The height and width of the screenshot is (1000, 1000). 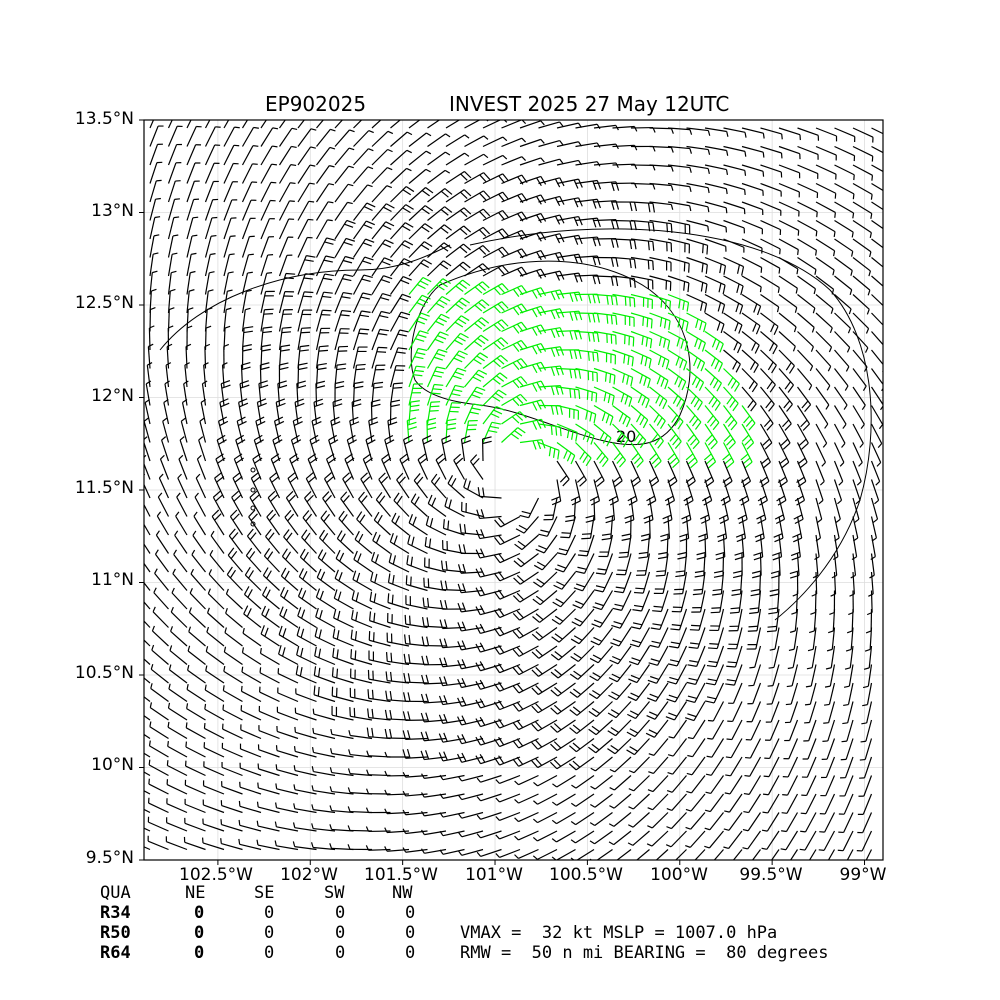 What do you see at coordinates (199, 953) in the screenshot?
I see `table-cell: 0` at bounding box center [199, 953].